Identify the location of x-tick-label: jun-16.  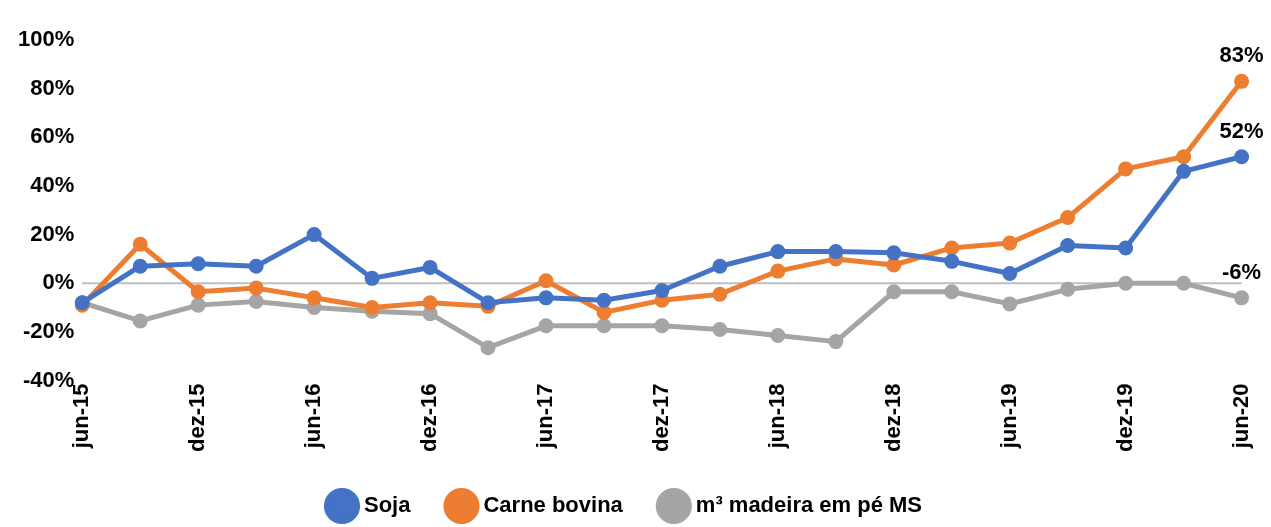
(313, 416).